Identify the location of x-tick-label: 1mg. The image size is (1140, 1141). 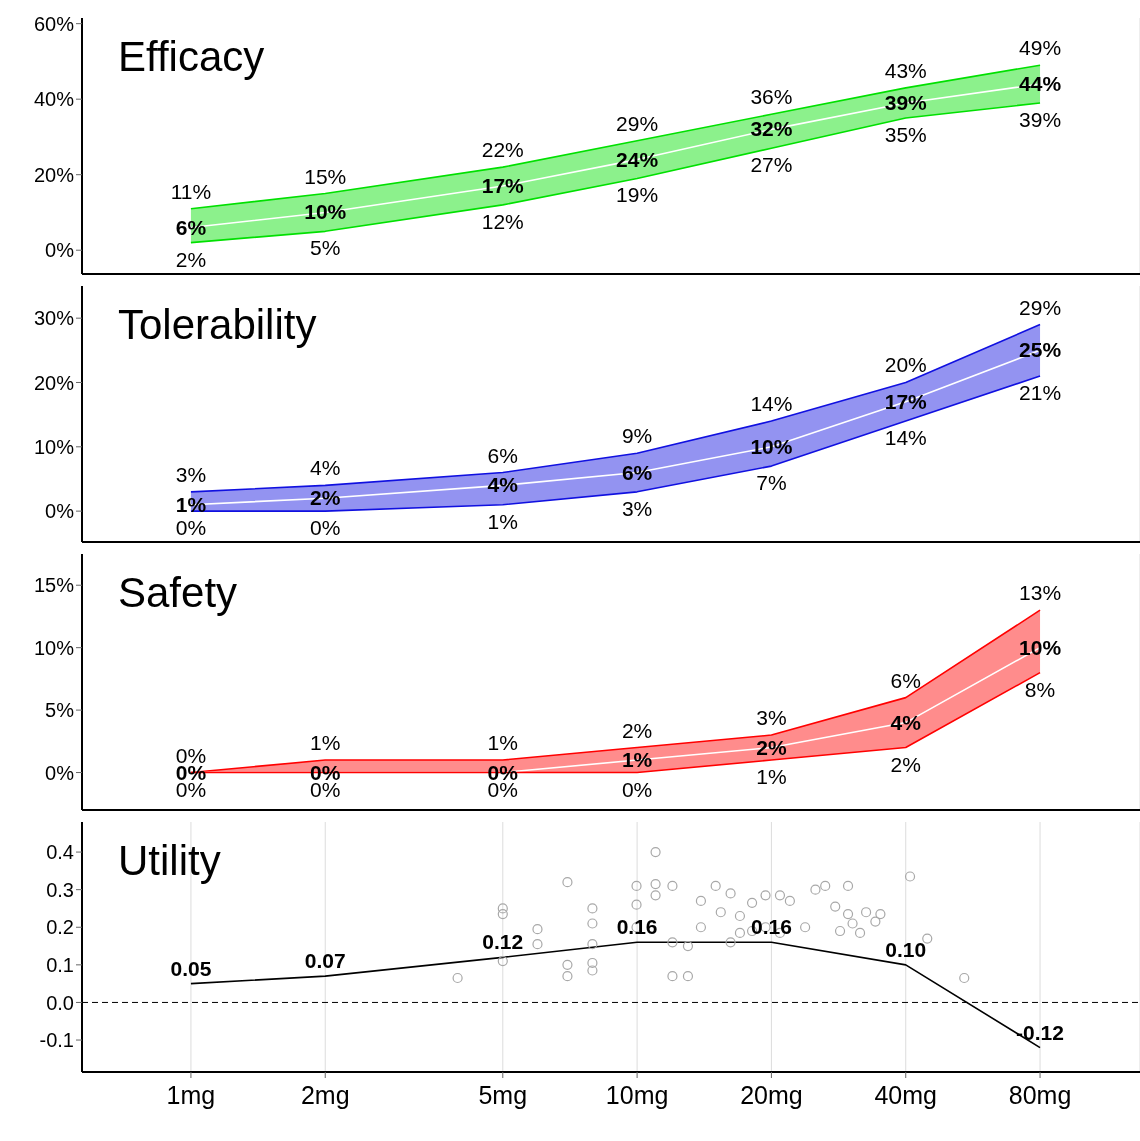
(191, 1094).